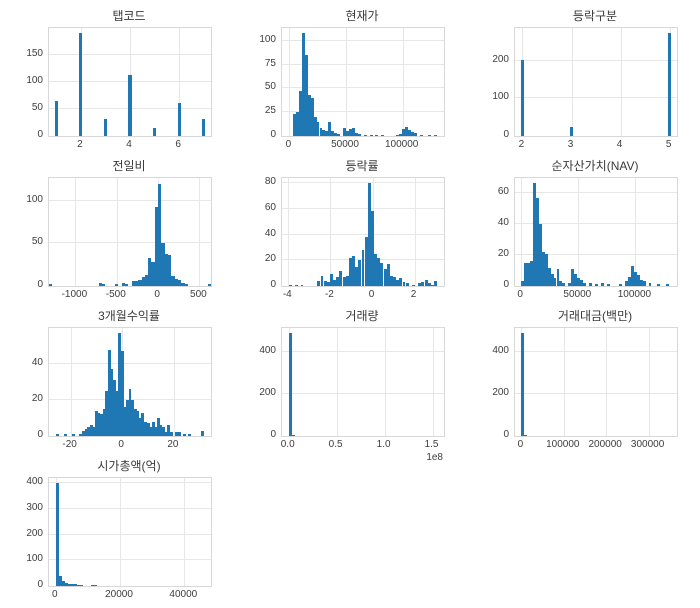  I want to click on y-tick-label: 200, so click(267, 393).